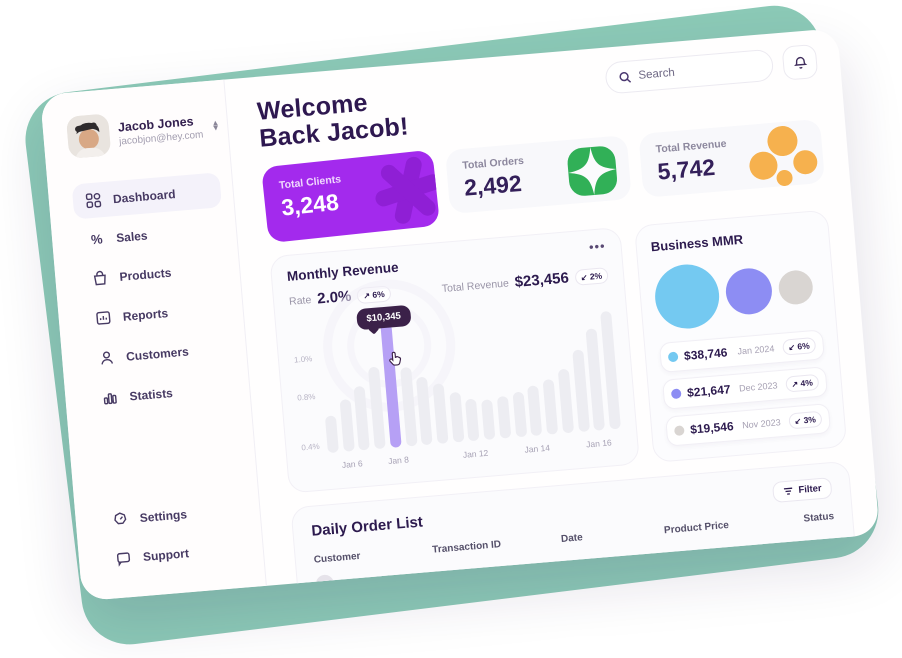 This screenshot has width=902, height=658. What do you see at coordinates (144, 196) in the screenshot?
I see `sidebar-item-label: Dashboard` at bounding box center [144, 196].